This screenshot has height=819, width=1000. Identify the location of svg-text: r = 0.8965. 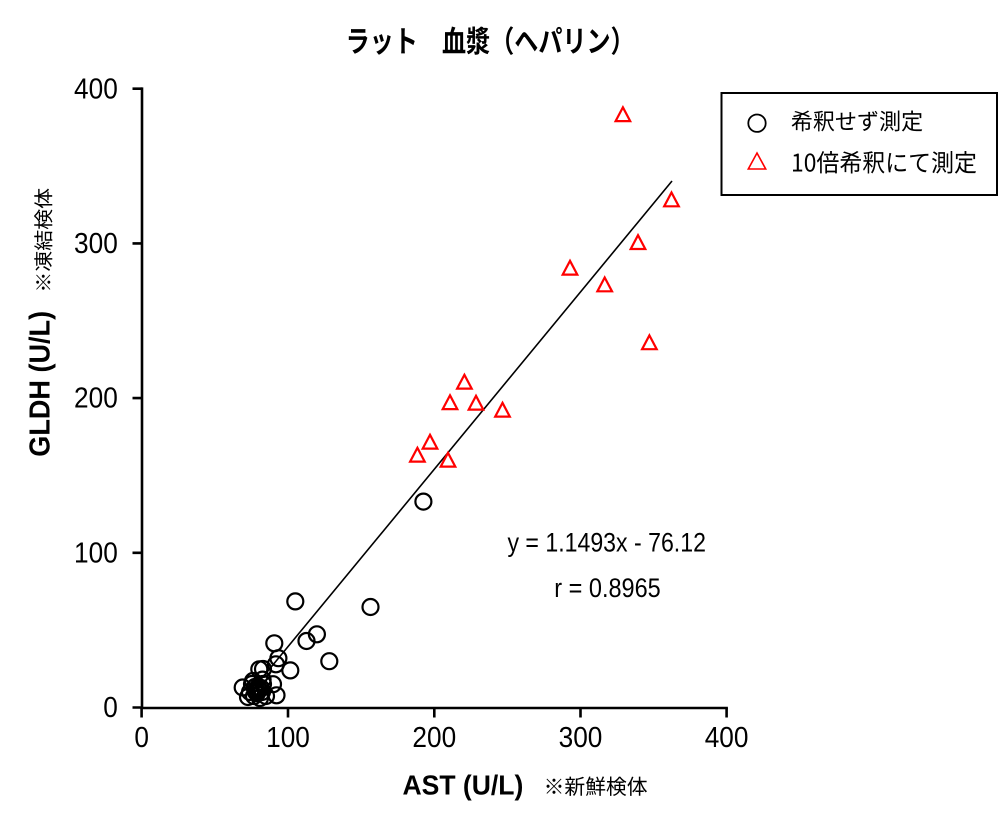
(607, 588).